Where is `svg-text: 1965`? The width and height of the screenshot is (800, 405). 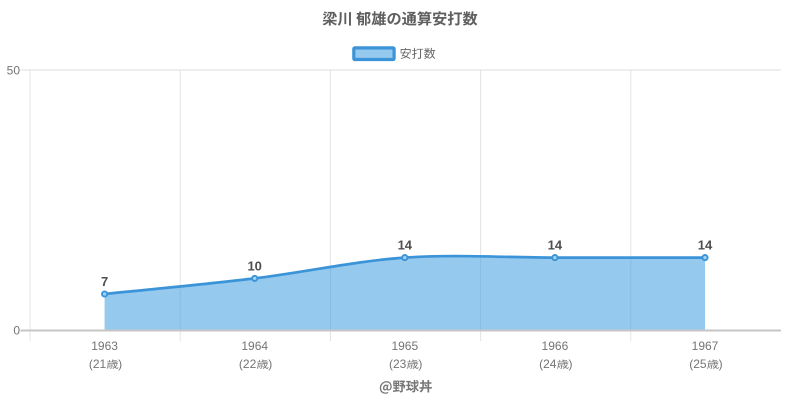 svg-text: 1965 is located at coordinates (404, 346).